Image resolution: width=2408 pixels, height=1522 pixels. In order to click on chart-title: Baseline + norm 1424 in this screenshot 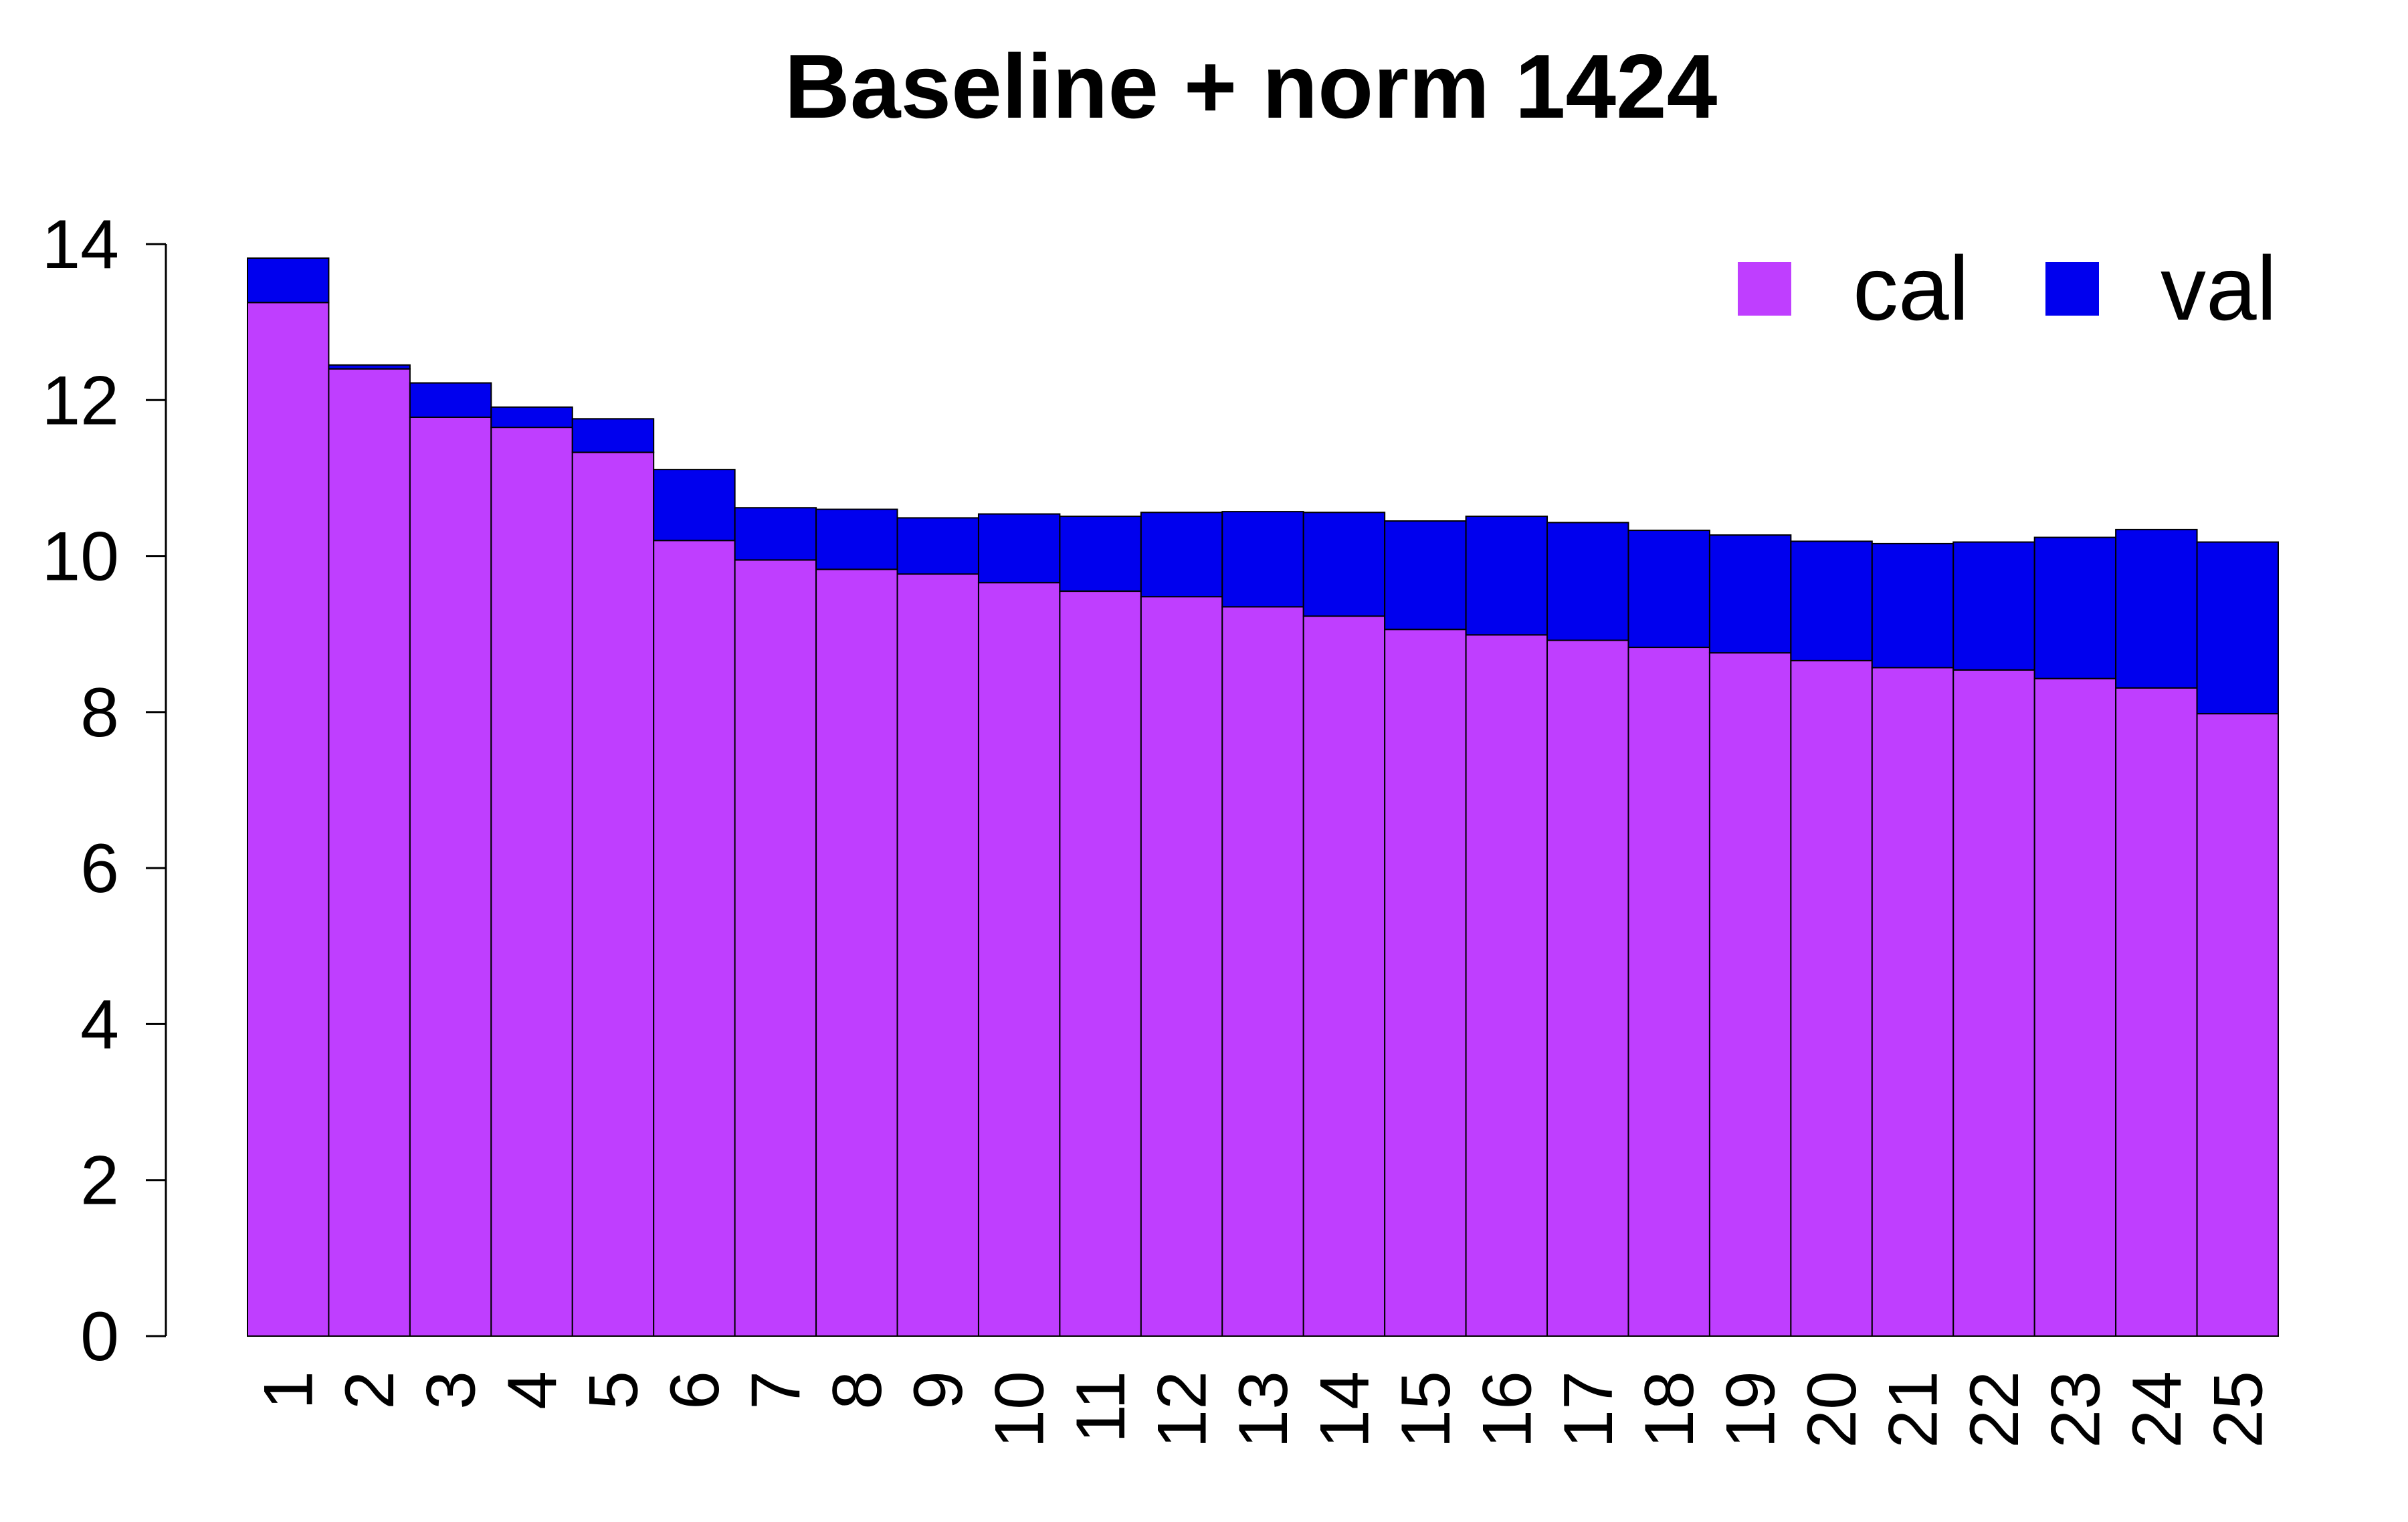, I will do `click(1251, 86)`.